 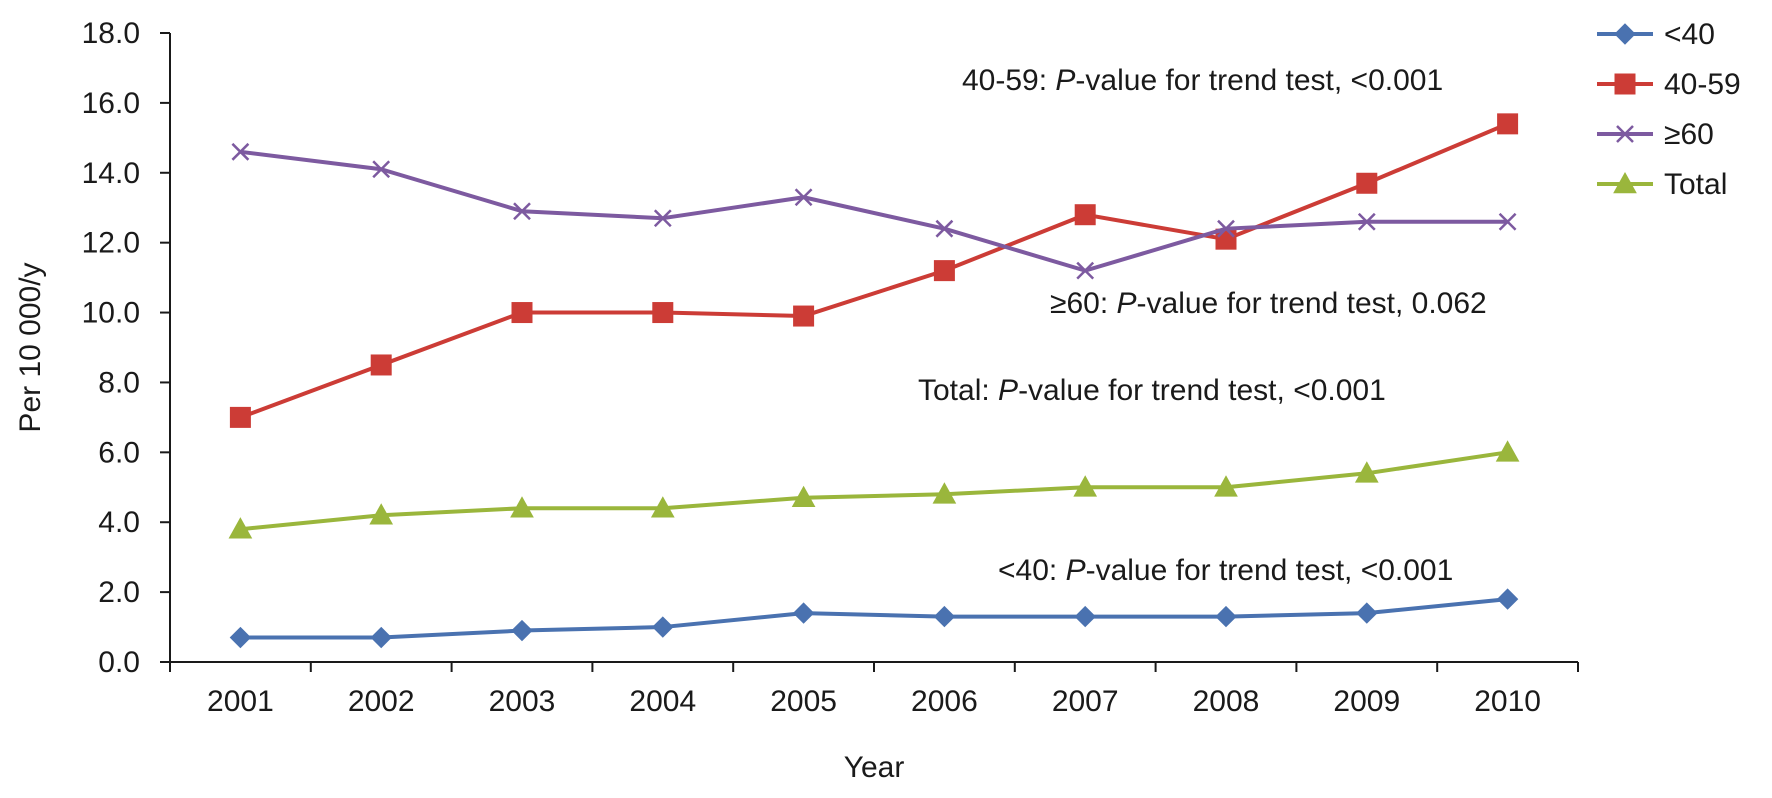 I want to click on x-tick-label: 2010, so click(x=1507, y=701).